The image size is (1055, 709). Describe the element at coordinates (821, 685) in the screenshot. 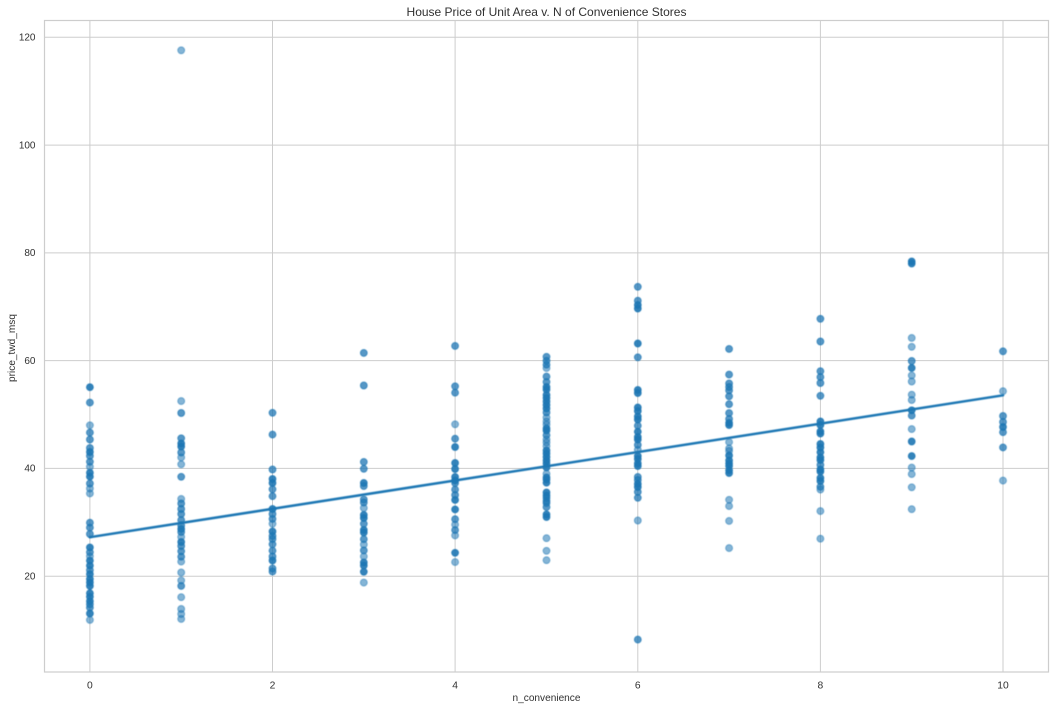

I see `svg-text: 8` at that location.